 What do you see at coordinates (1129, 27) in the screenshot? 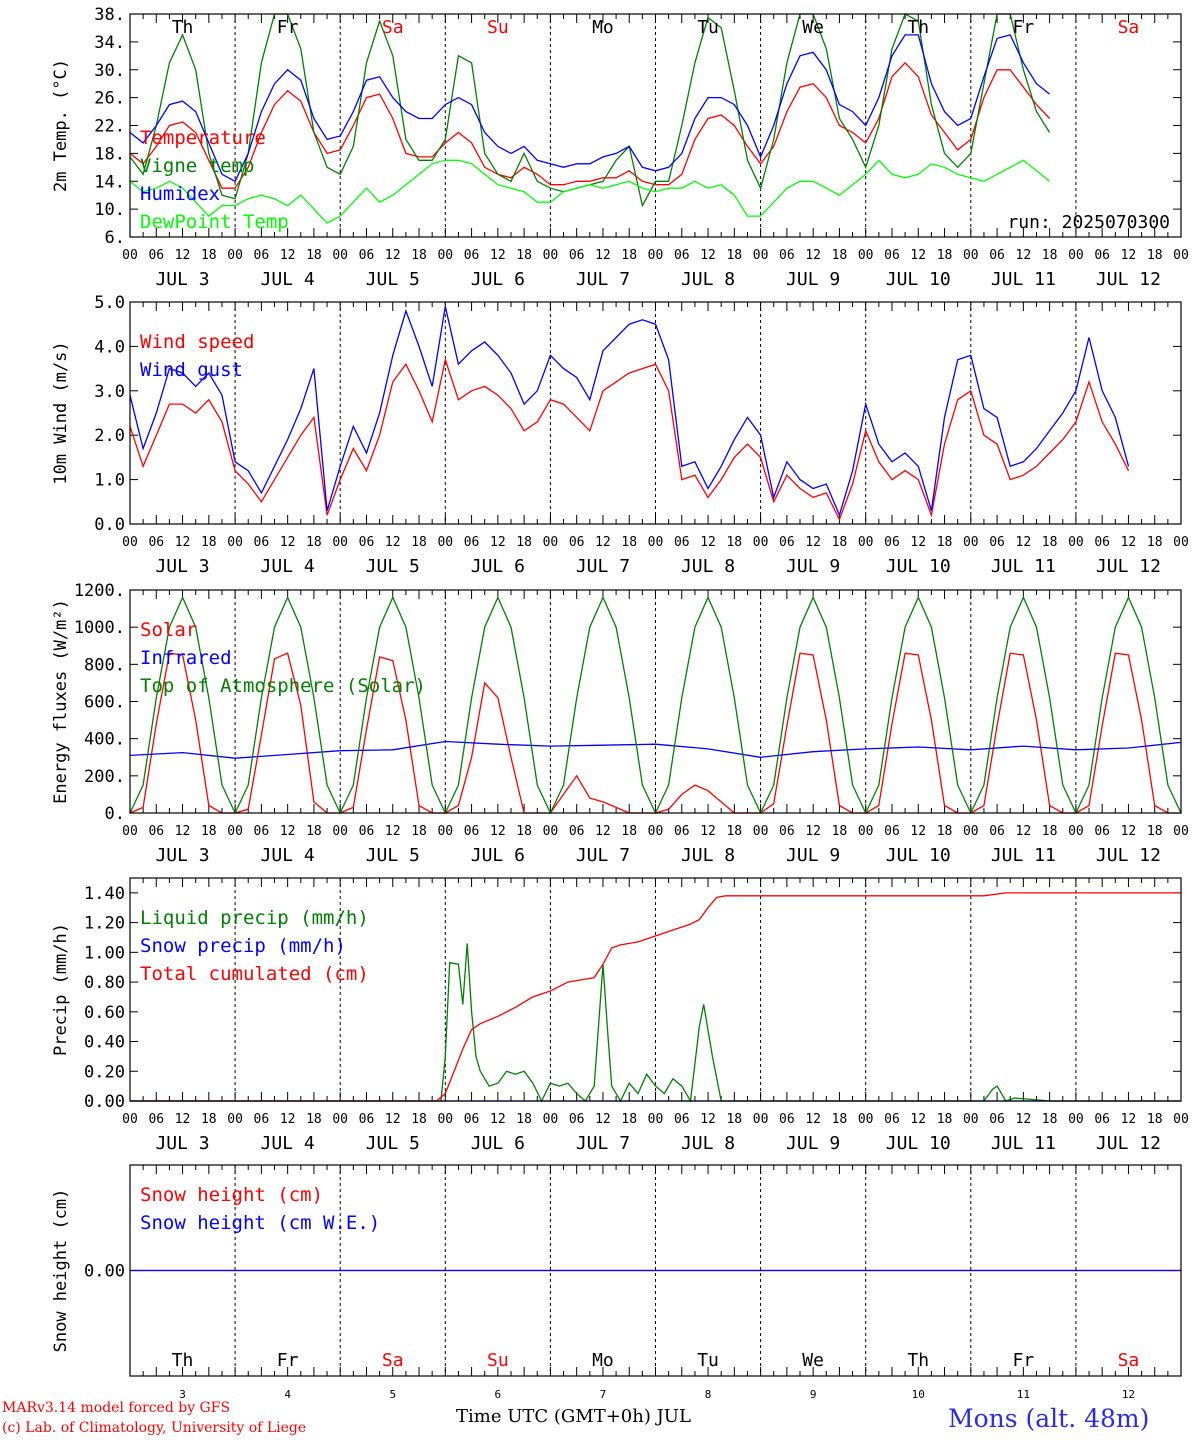
I see `day-name-label: Sa` at bounding box center [1129, 27].